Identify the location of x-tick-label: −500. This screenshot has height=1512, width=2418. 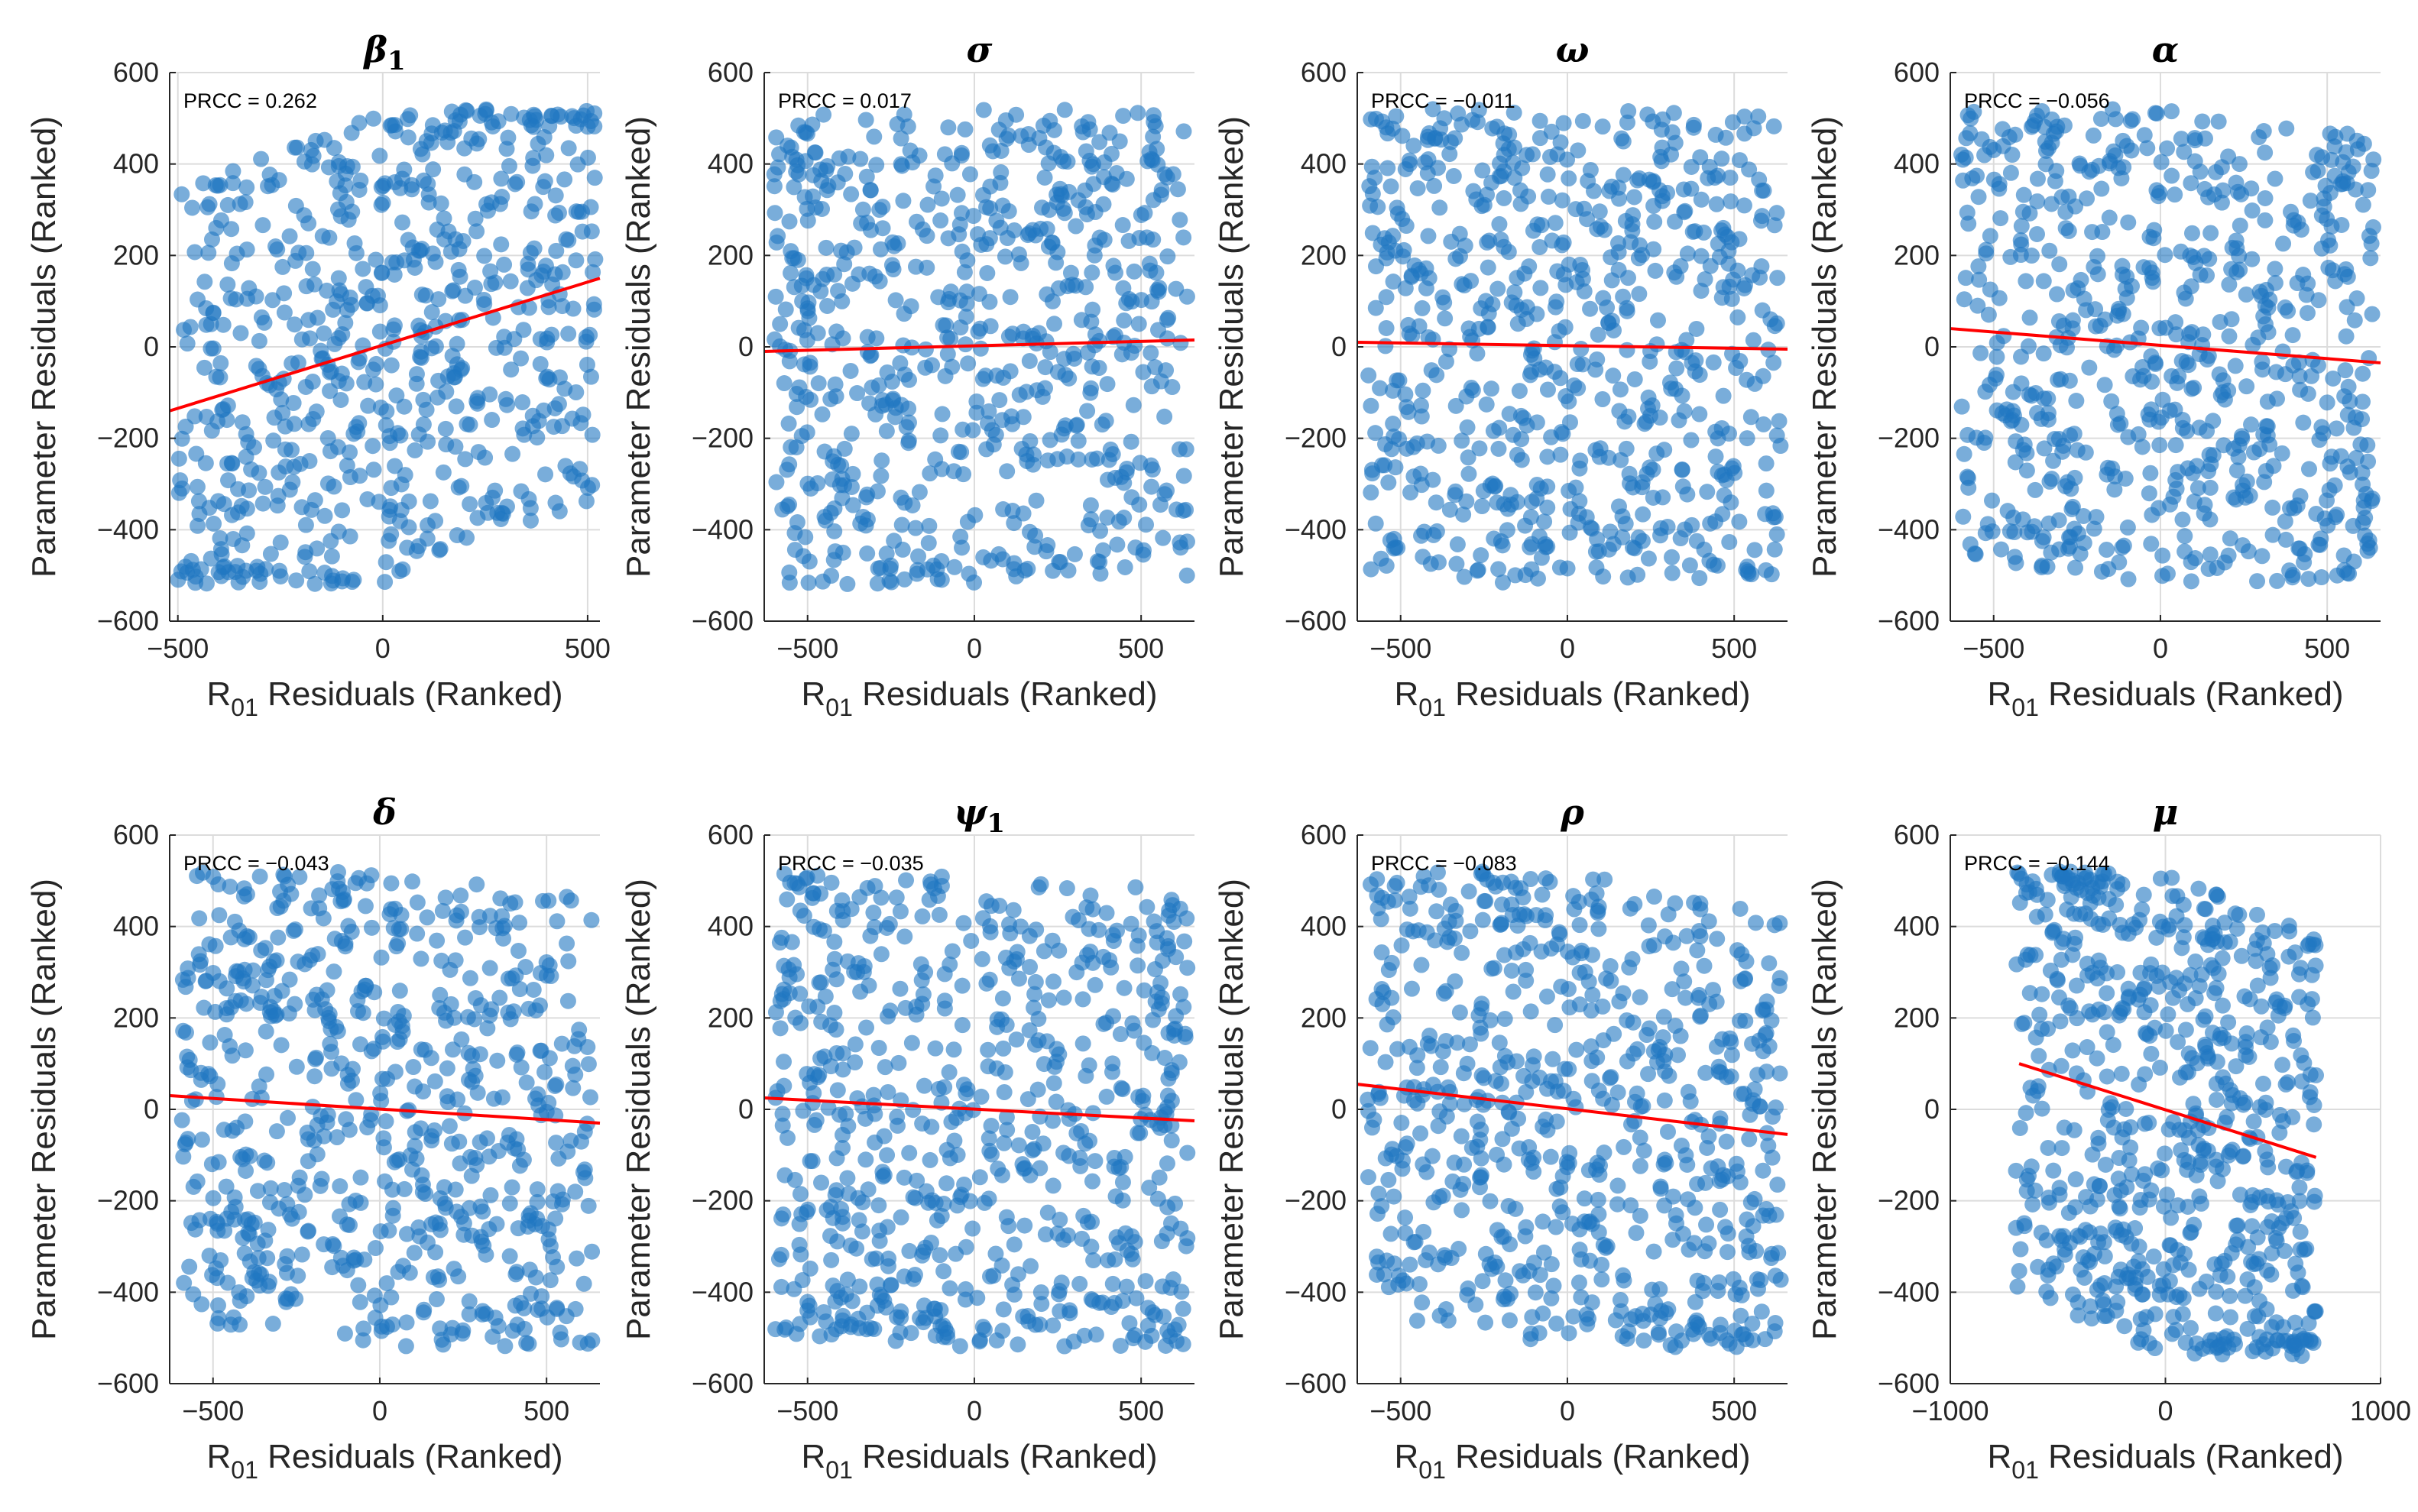
(213, 1410).